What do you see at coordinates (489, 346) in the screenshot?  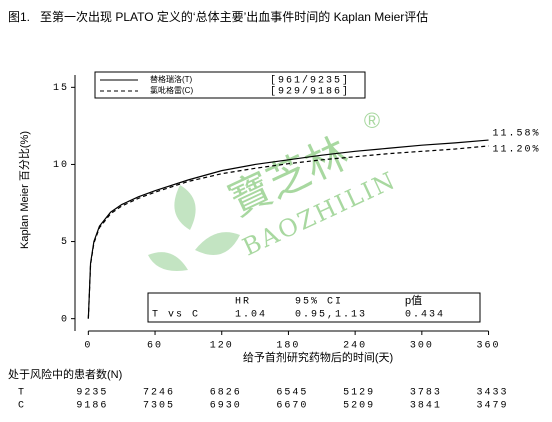 I see `x-tick-label: 360` at bounding box center [489, 346].